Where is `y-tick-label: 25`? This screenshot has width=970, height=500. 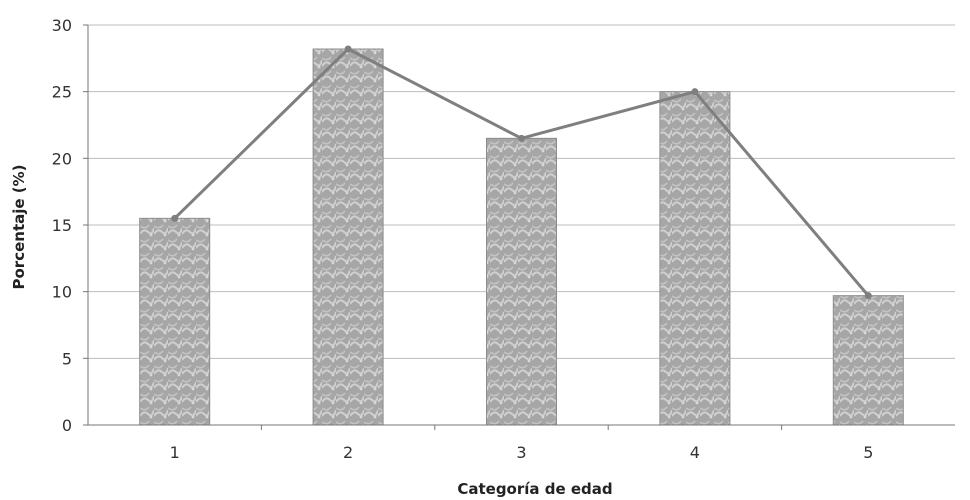 y-tick-label: 25 is located at coordinates (62, 92).